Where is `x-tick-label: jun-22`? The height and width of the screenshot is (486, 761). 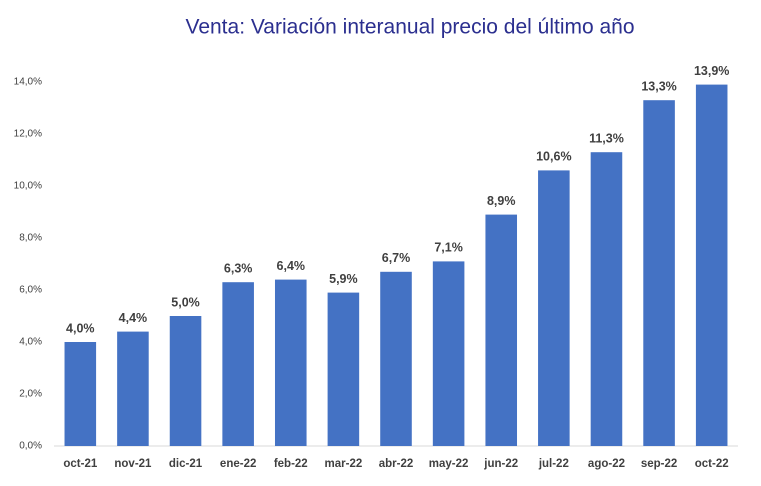
x-tick-label: jun-22 is located at coordinates (500, 464).